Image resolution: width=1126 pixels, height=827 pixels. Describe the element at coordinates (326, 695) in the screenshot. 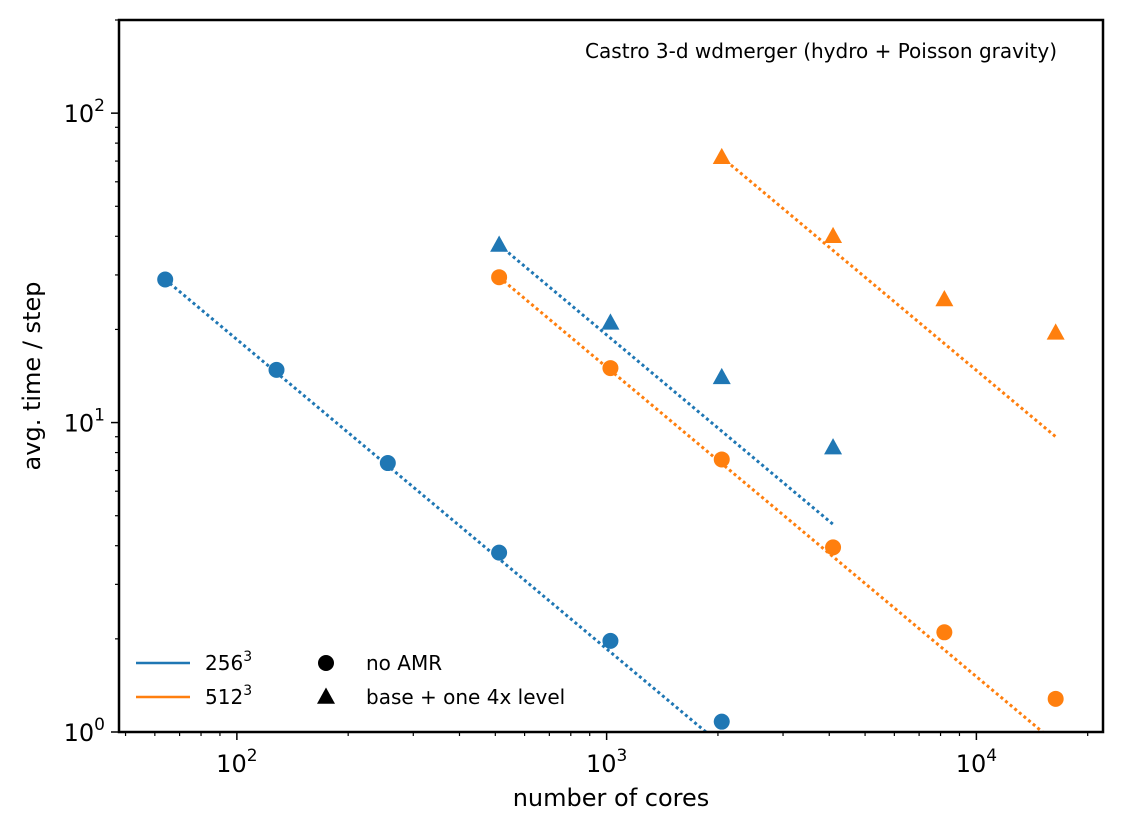

I see `legend-marker-triangle` at that location.